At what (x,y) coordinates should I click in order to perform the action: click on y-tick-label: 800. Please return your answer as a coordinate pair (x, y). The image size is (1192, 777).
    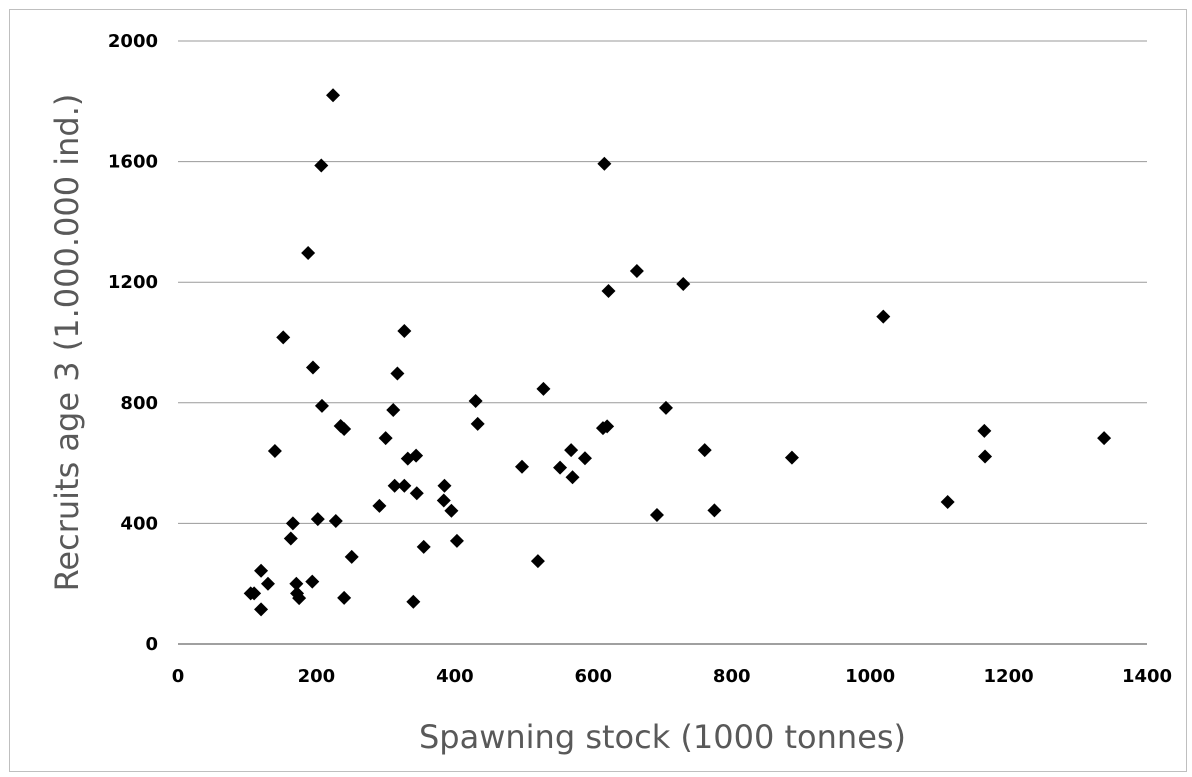
    Looking at the image, I should click on (139, 403).